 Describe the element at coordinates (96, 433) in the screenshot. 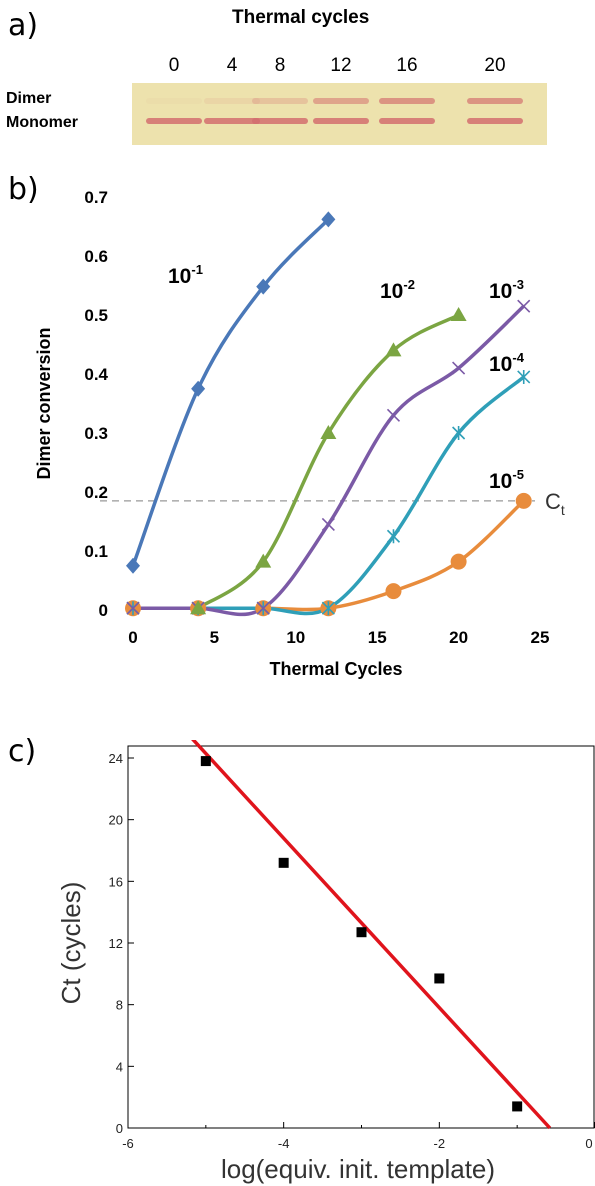

I see `y-tick-label: 0.3` at that location.